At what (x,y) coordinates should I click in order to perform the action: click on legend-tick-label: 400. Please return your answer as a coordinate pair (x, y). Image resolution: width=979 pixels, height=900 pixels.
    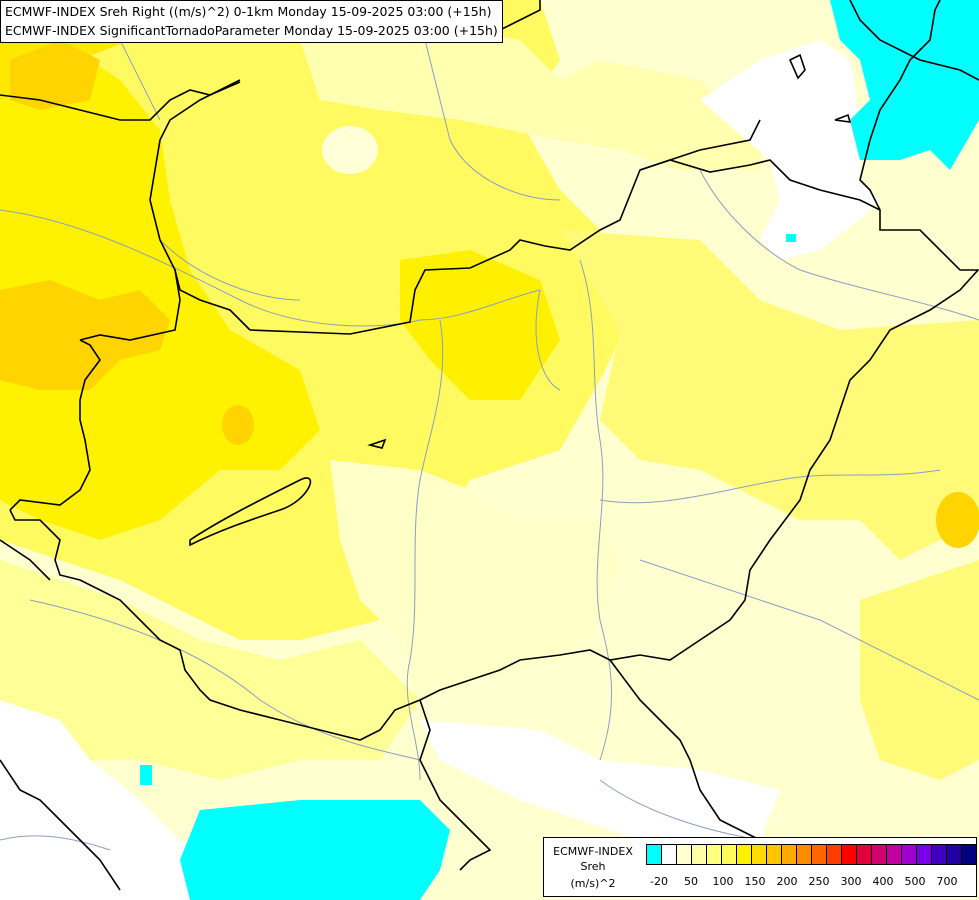
    Looking at the image, I should click on (883, 881).